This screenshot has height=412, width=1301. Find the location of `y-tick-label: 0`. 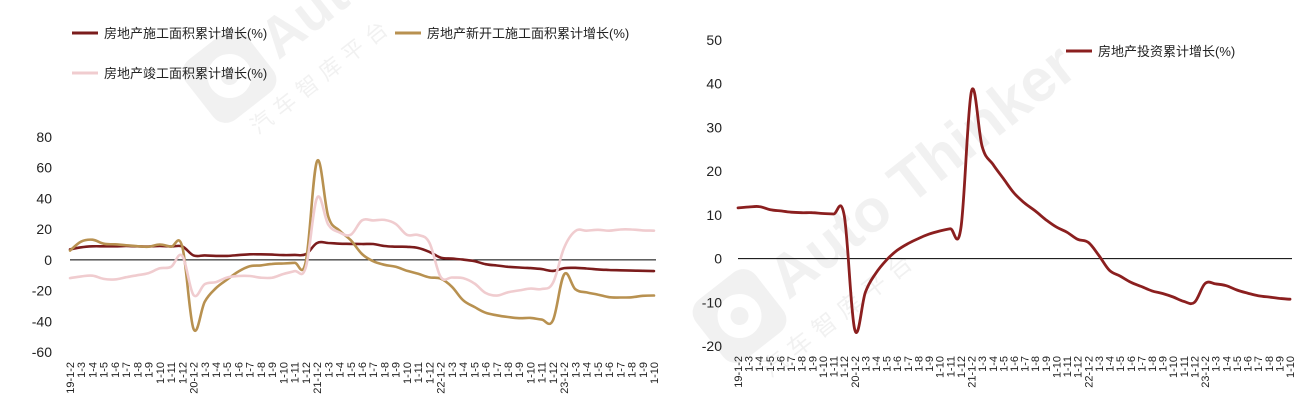

y-tick-label: 0 is located at coordinates (48, 260).